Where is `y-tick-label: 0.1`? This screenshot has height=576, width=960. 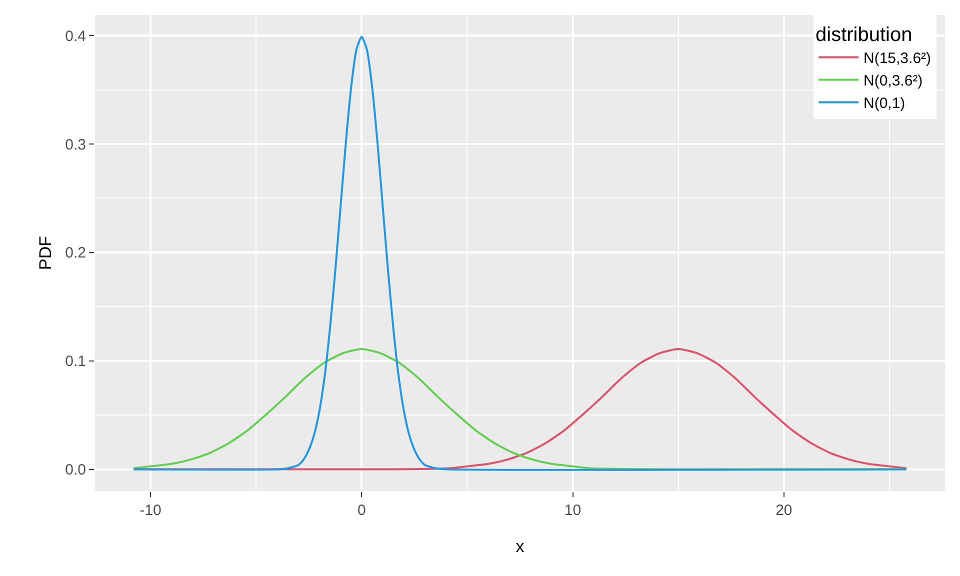
y-tick-label: 0.1 is located at coordinates (75, 361).